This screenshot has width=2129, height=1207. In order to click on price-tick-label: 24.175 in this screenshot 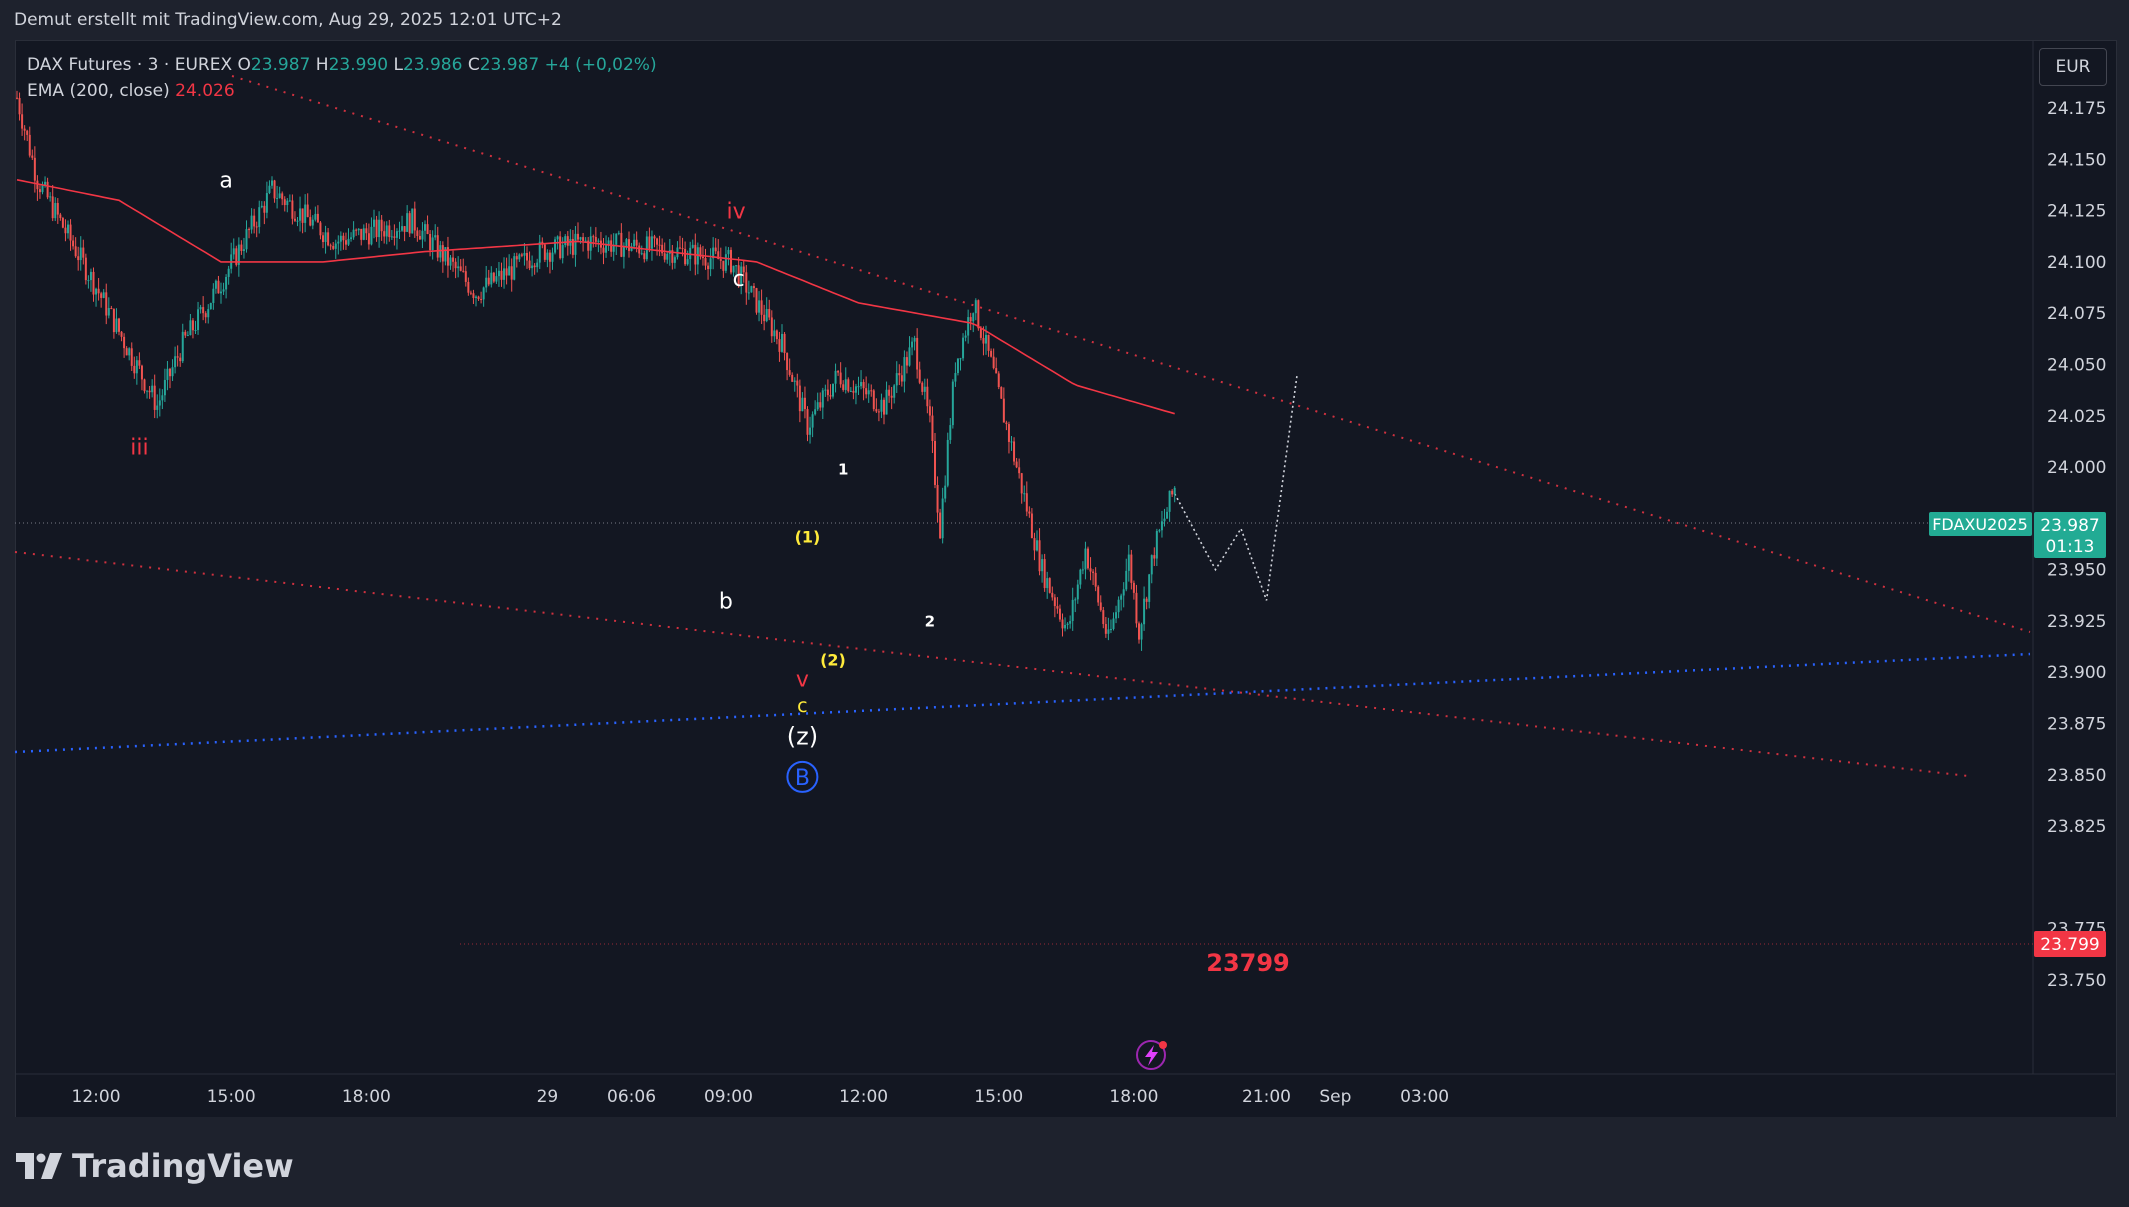, I will do `click(2076, 109)`.